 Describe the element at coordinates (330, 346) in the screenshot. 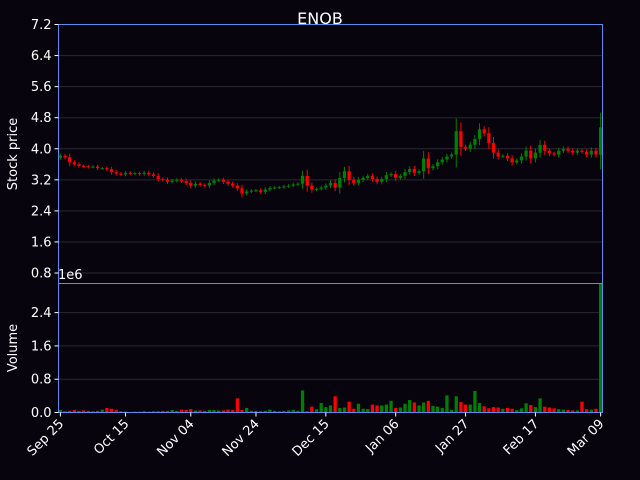

I see `volume-grid` at that location.